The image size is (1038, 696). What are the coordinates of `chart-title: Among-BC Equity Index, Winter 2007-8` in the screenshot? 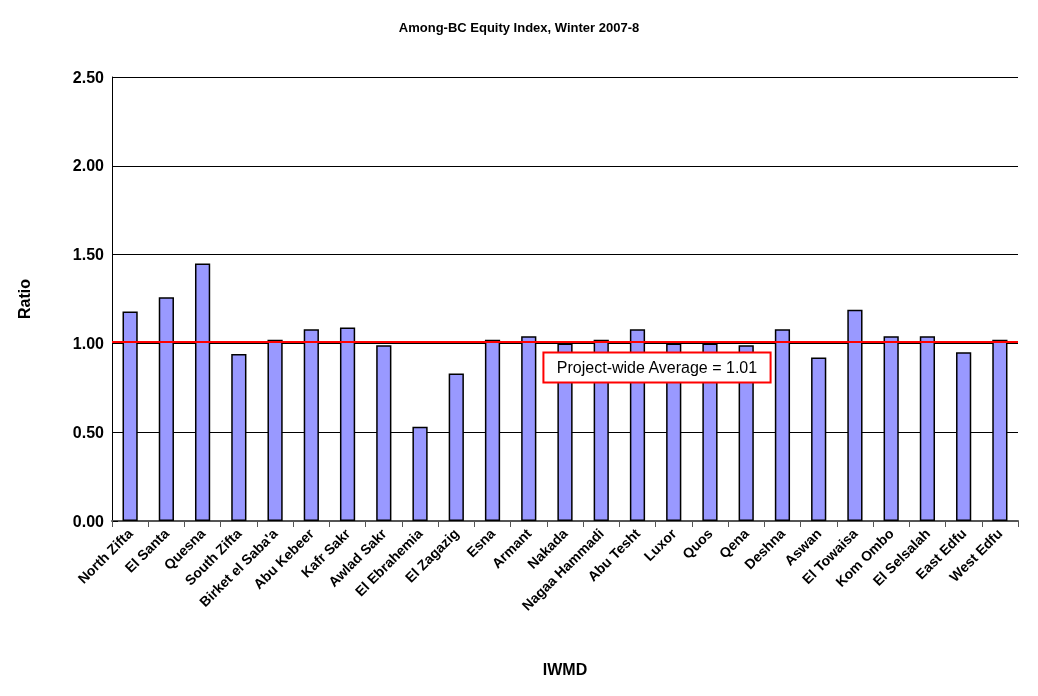 It's located at (519, 27).